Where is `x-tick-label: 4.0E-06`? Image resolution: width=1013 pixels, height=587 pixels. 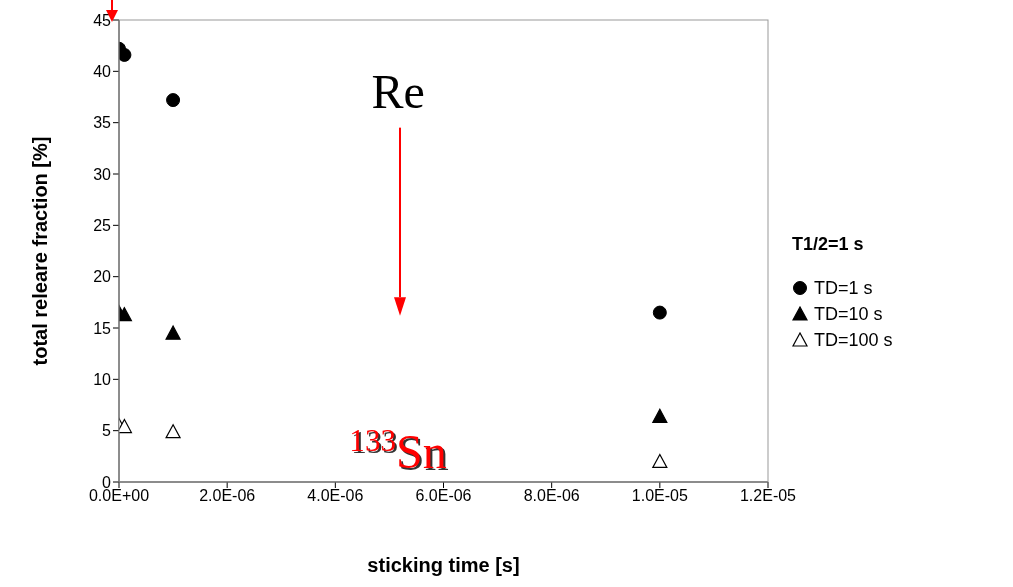 x-tick-label: 4.0E-06 is located at coordinates (335, 496).